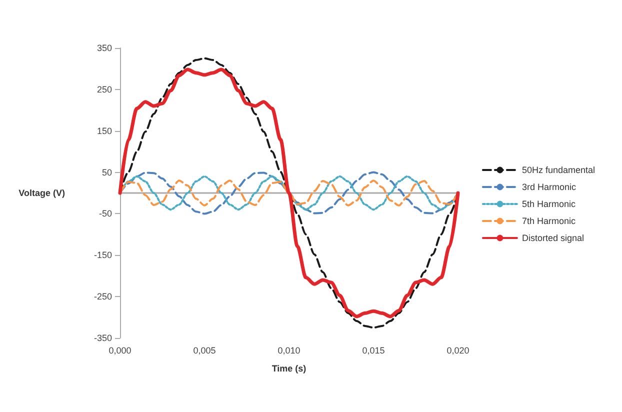  What do you see at coordinates (107, 172) in the screenshot?
I see `y-tick-label: 50` at bounding box center [107, 172].